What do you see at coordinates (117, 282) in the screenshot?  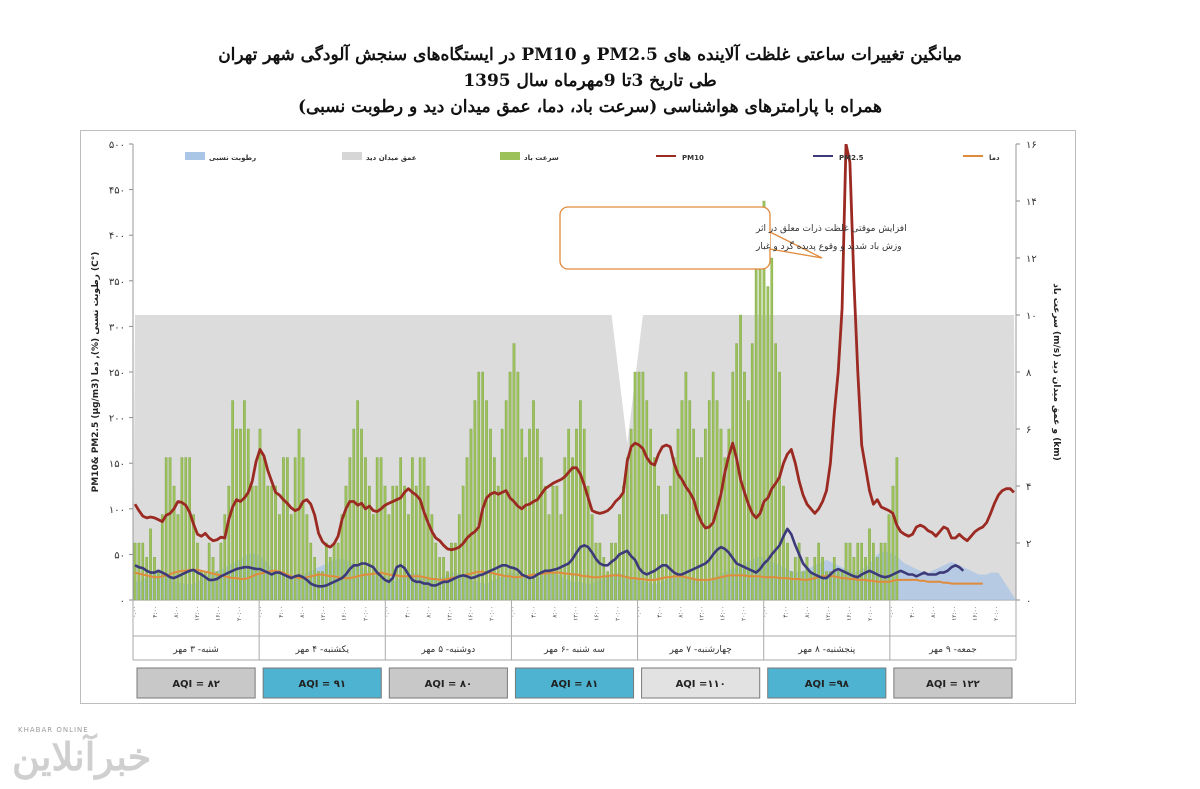 I see `left-axis-tick-label: ۳۵۰` at bounding box center [117, 282].